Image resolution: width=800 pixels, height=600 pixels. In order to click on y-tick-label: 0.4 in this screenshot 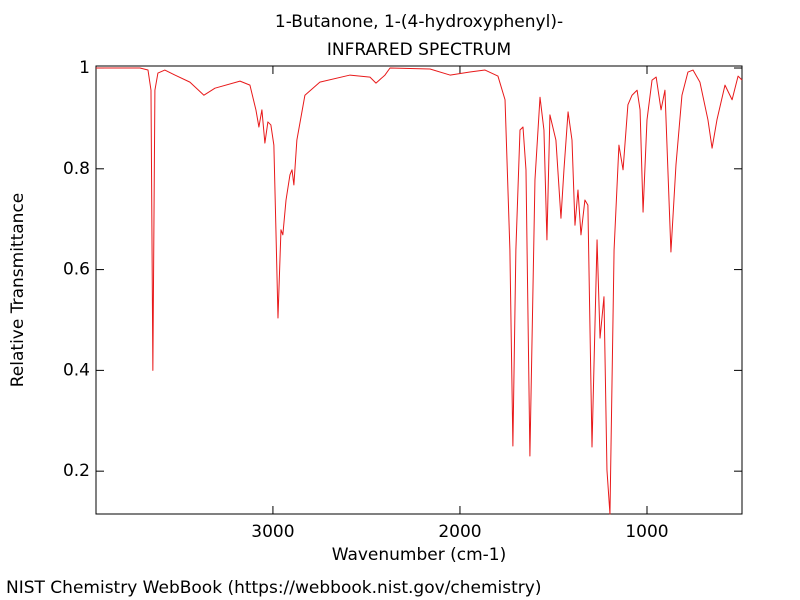, I will do `click(76, 370)`.